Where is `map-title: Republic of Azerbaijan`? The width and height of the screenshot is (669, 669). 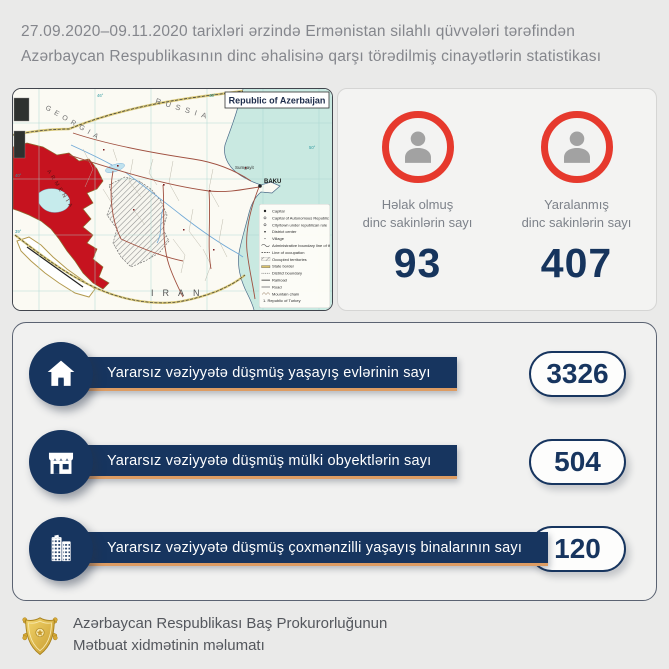
map-title: Republic of Azerbaijan is located at coordinates (277, 101).